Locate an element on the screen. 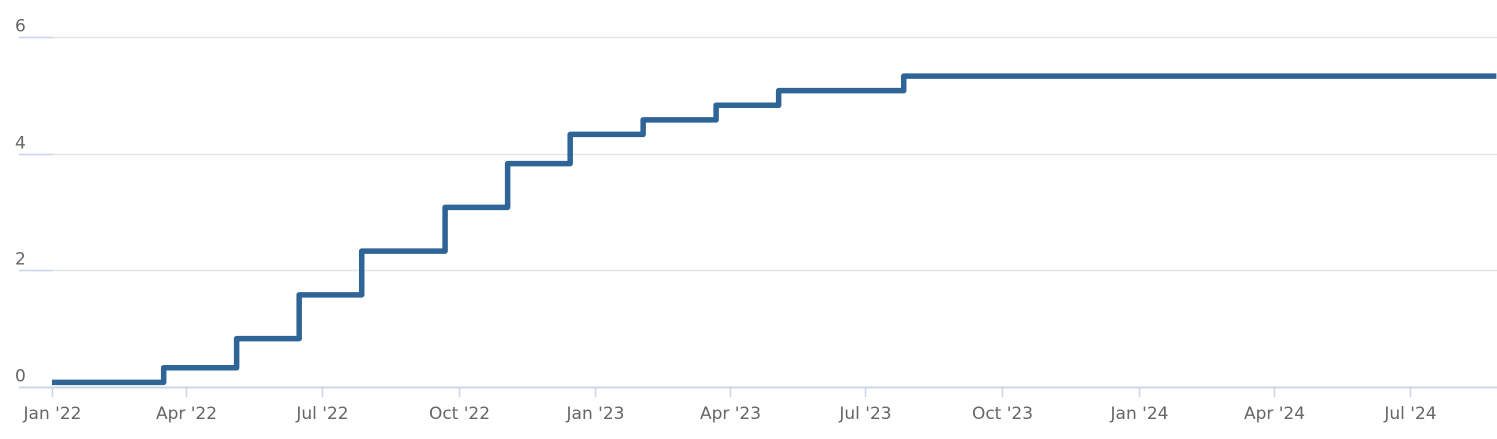  x-tick-label: Jul '23 is located at coordinates (864, 414).